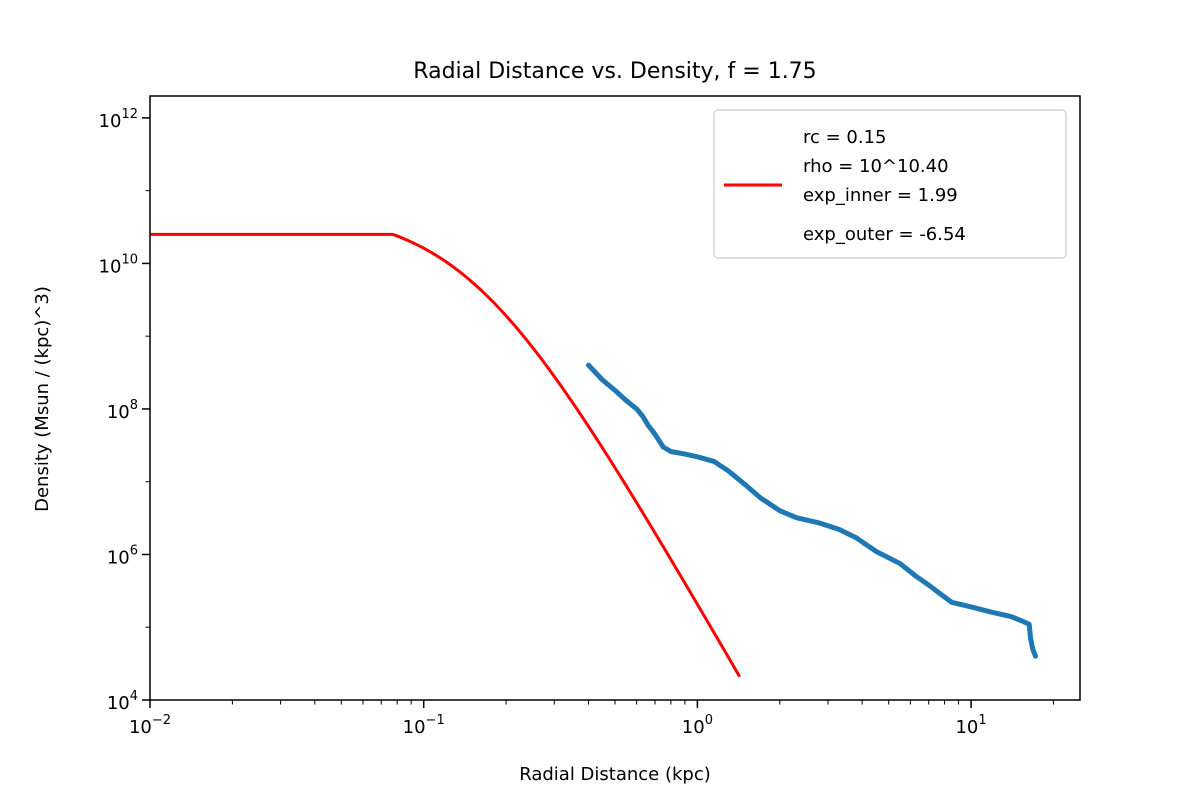 This screenshot has width=1200, height=800. Describe the element at coordinates (42, 399) in the screenshot. I see `y-axis-label: Density (Msun / (kpc)^3)` at that location.